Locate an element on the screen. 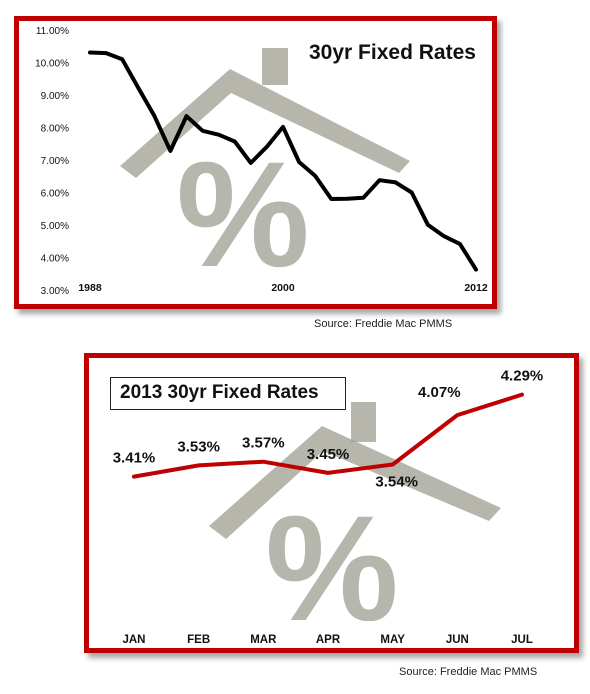  data-label: 4.29% is located at coordinates (522, 376).